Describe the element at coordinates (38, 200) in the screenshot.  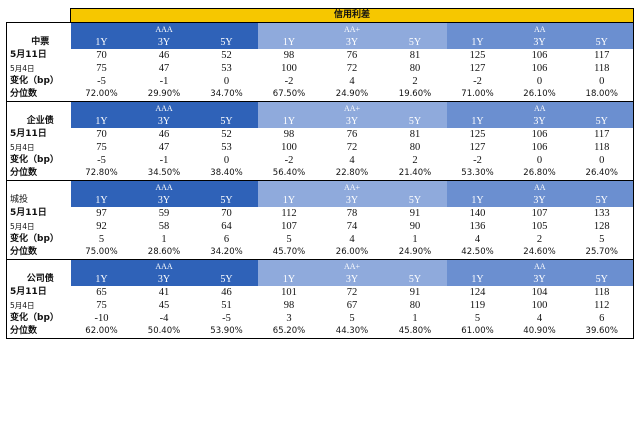
I see `section-name: 城投` at that location.